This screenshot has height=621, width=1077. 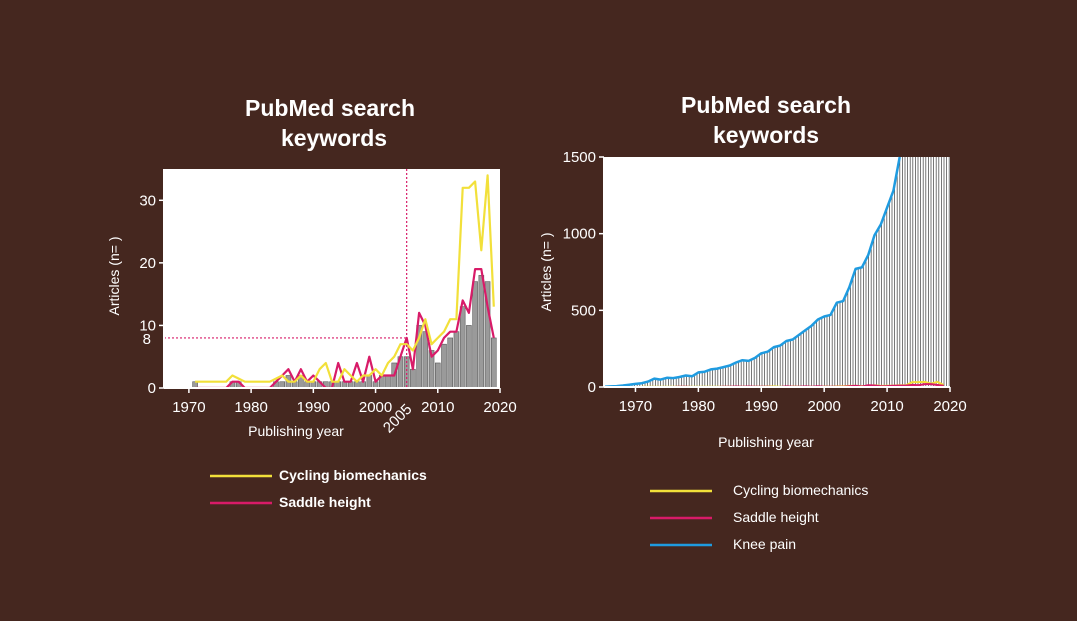 I want to click on left-y-marker-label: 8, so click(x=147, y=339).